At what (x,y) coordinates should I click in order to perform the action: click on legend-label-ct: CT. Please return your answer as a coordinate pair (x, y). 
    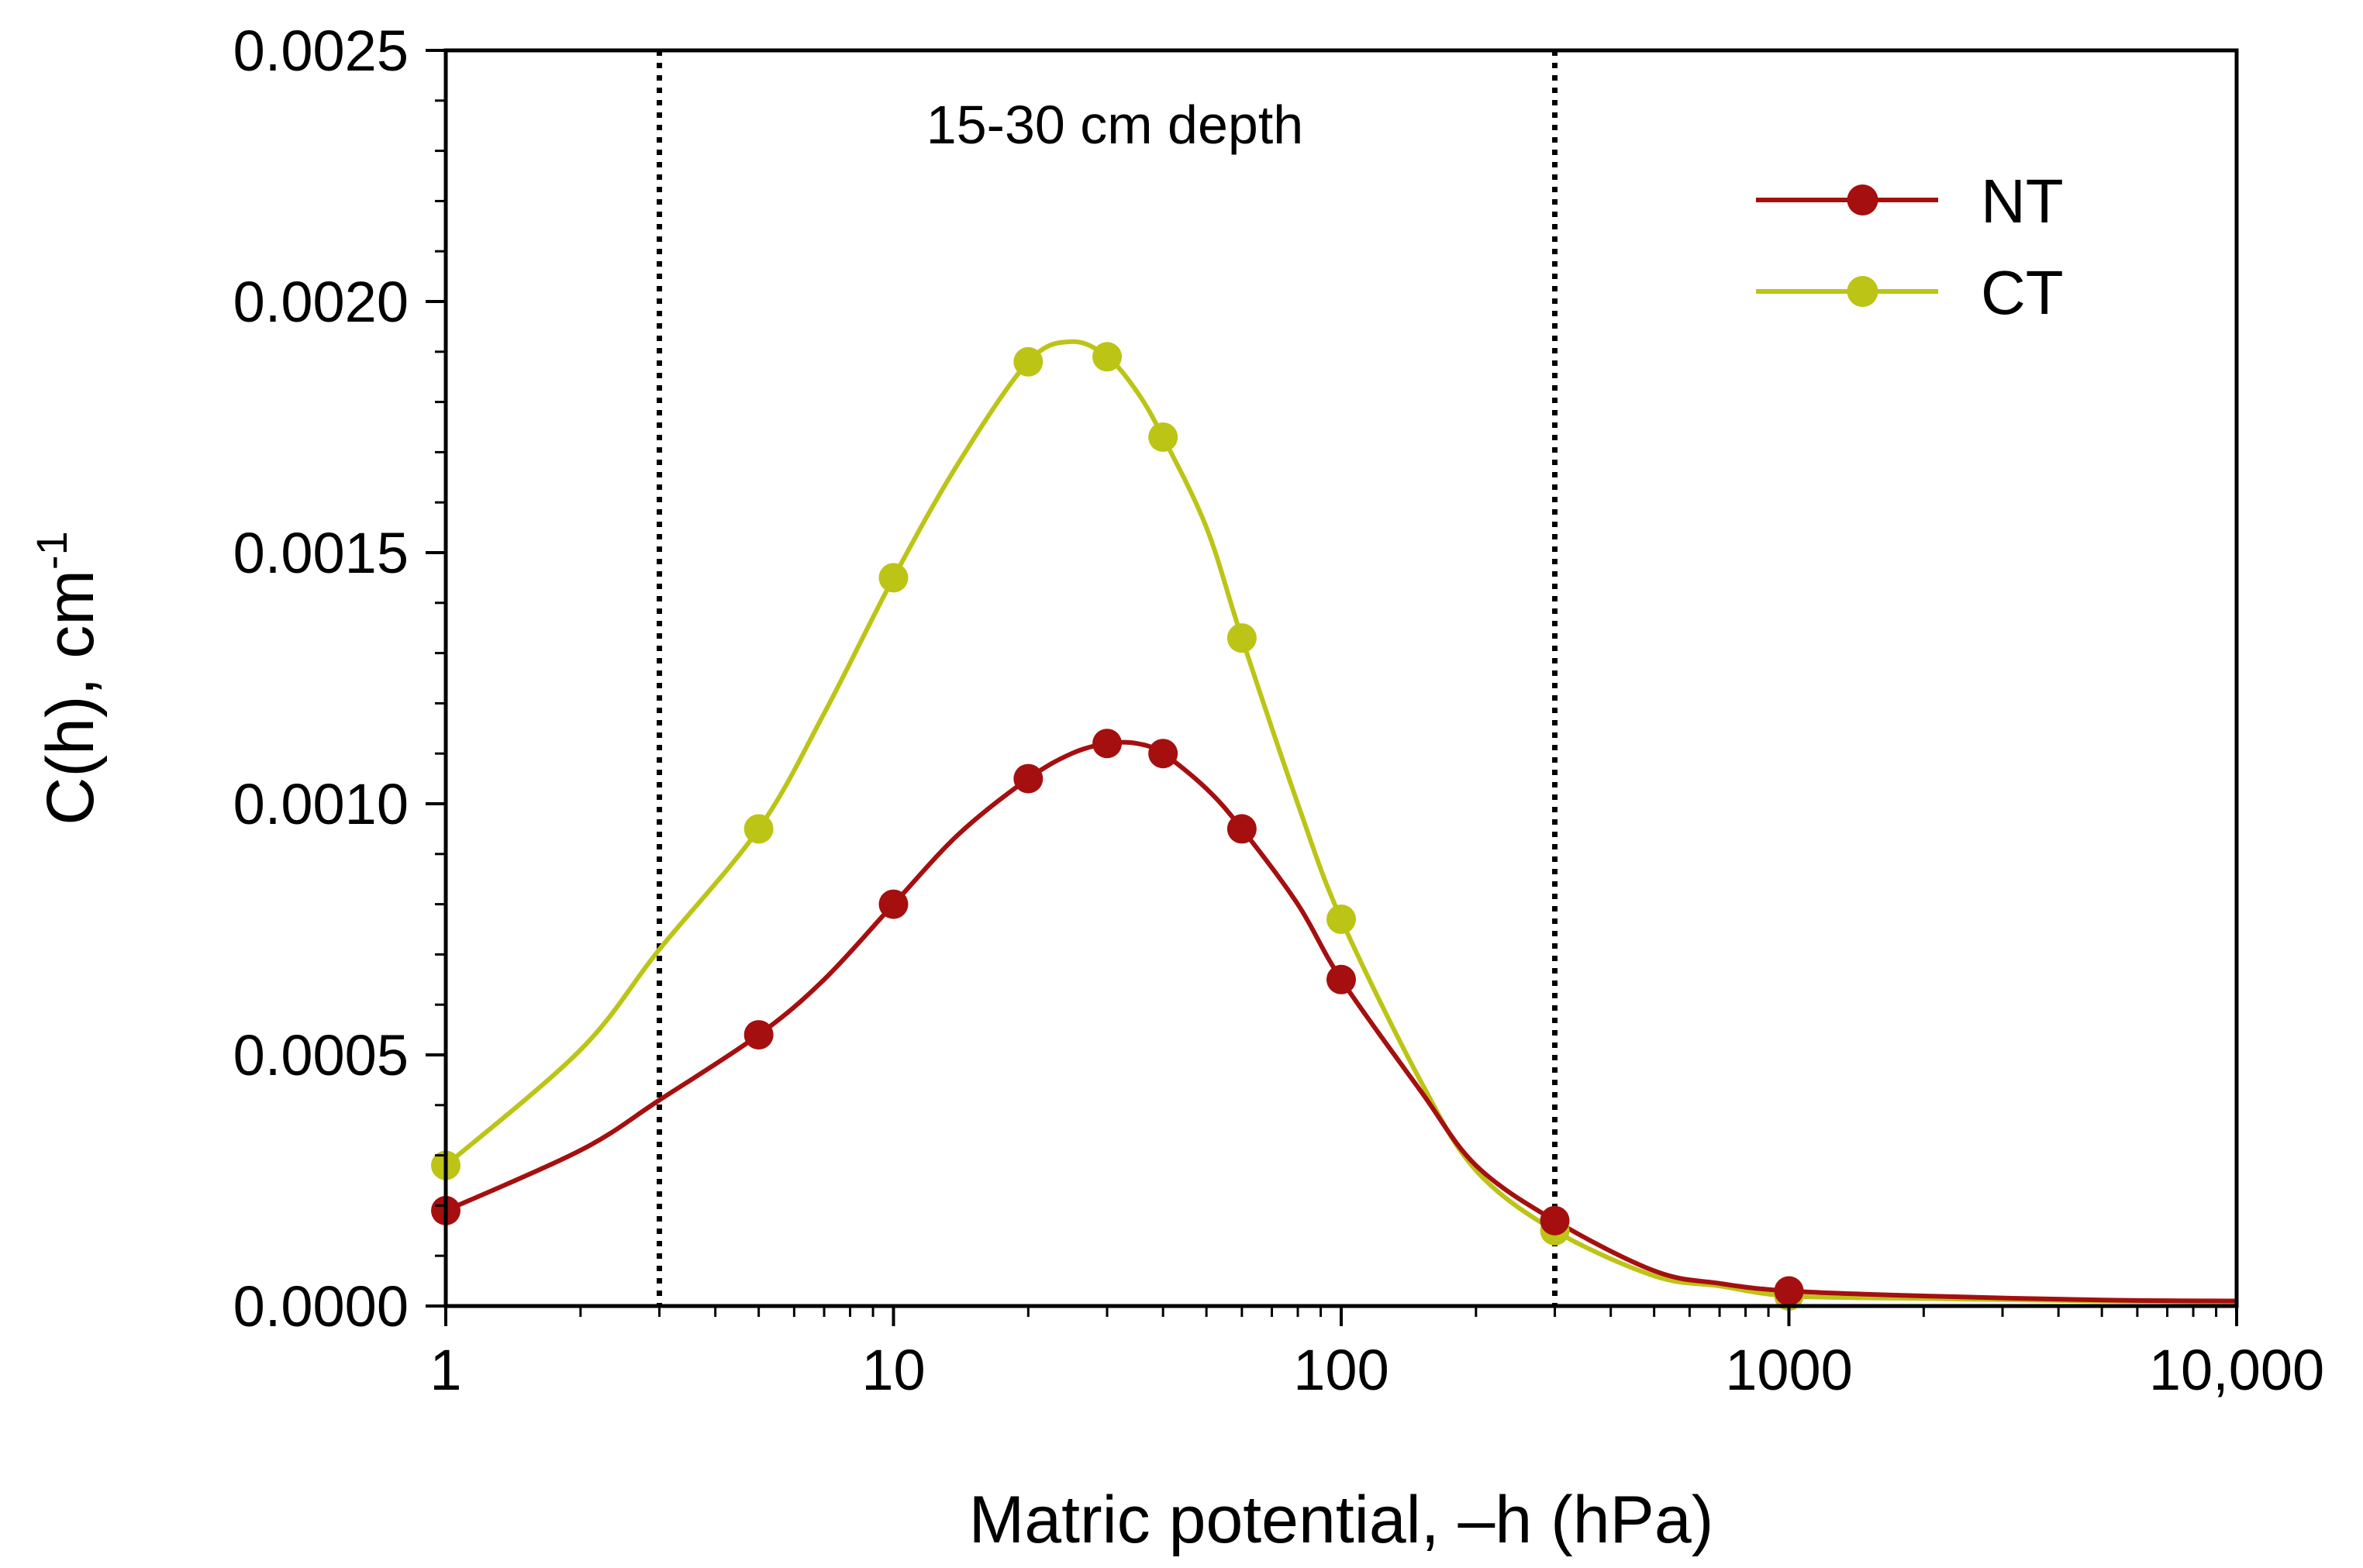
    Looking at the image, I should click on (2022, 292).